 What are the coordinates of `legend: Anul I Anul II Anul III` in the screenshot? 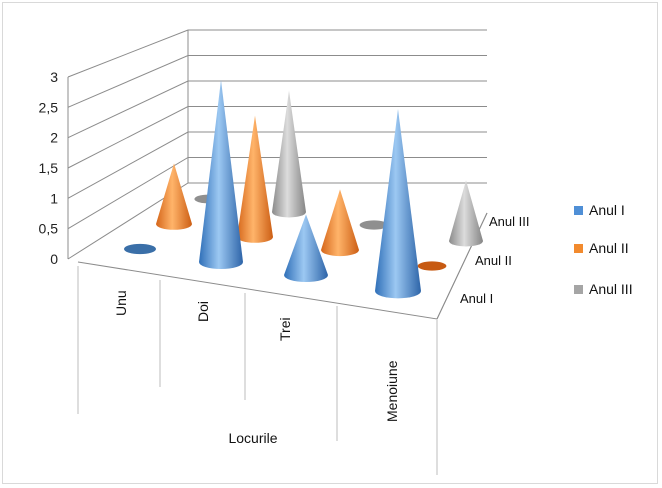 It's located at (603, 249).